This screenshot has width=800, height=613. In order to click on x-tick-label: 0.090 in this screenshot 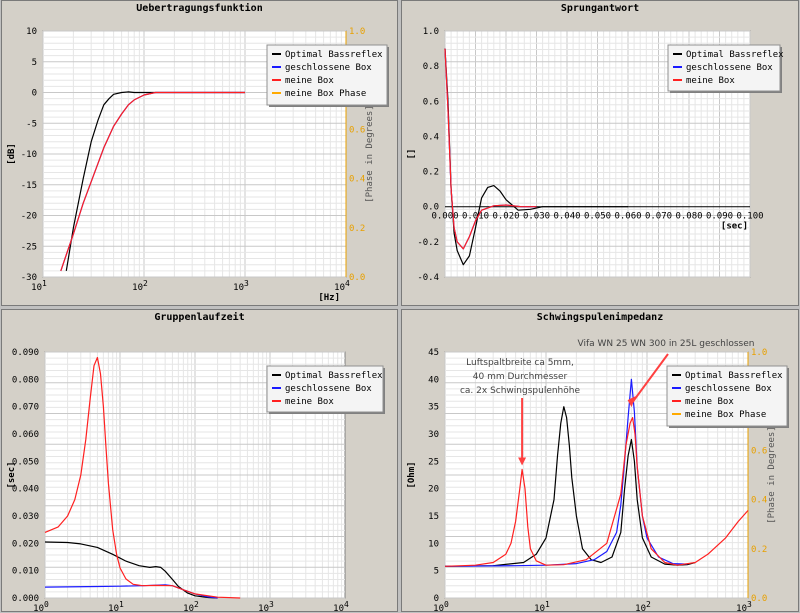, I will do `click(719, 217)`.